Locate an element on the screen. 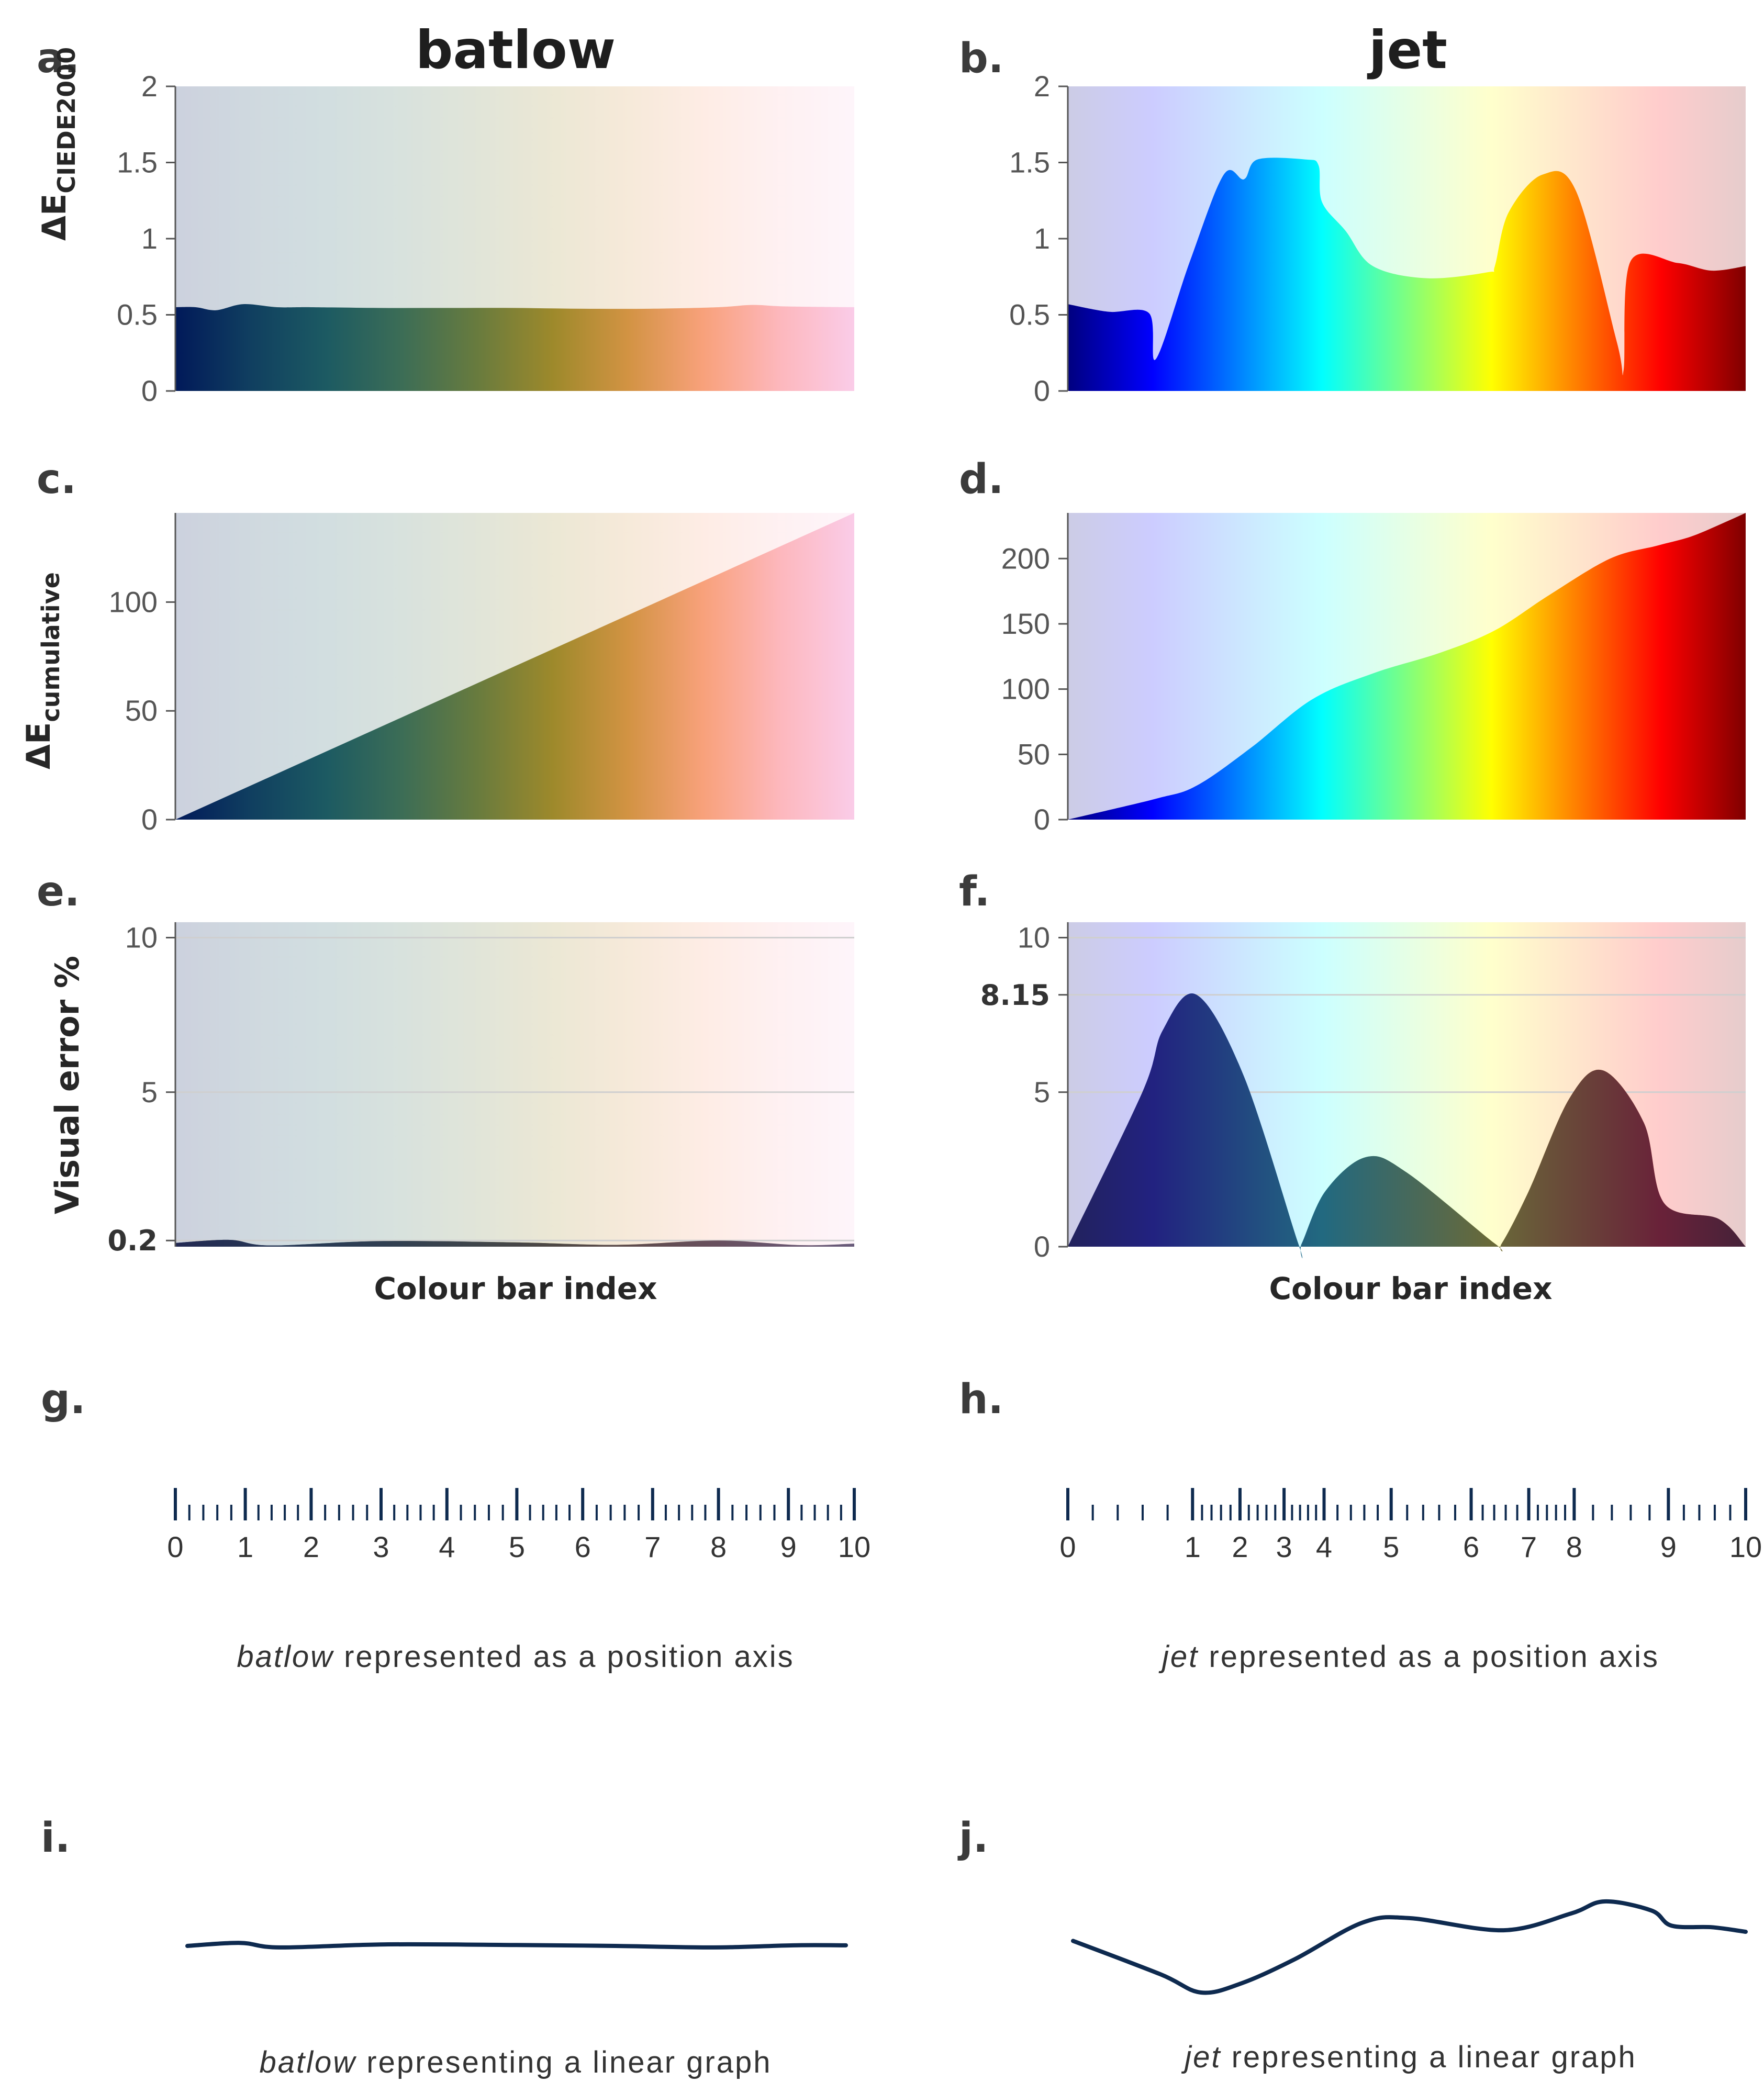 The height and width of the screenshot is (2082, 1764). y-tick-label-f: 8.15 is located at coordinates (1015, 995).